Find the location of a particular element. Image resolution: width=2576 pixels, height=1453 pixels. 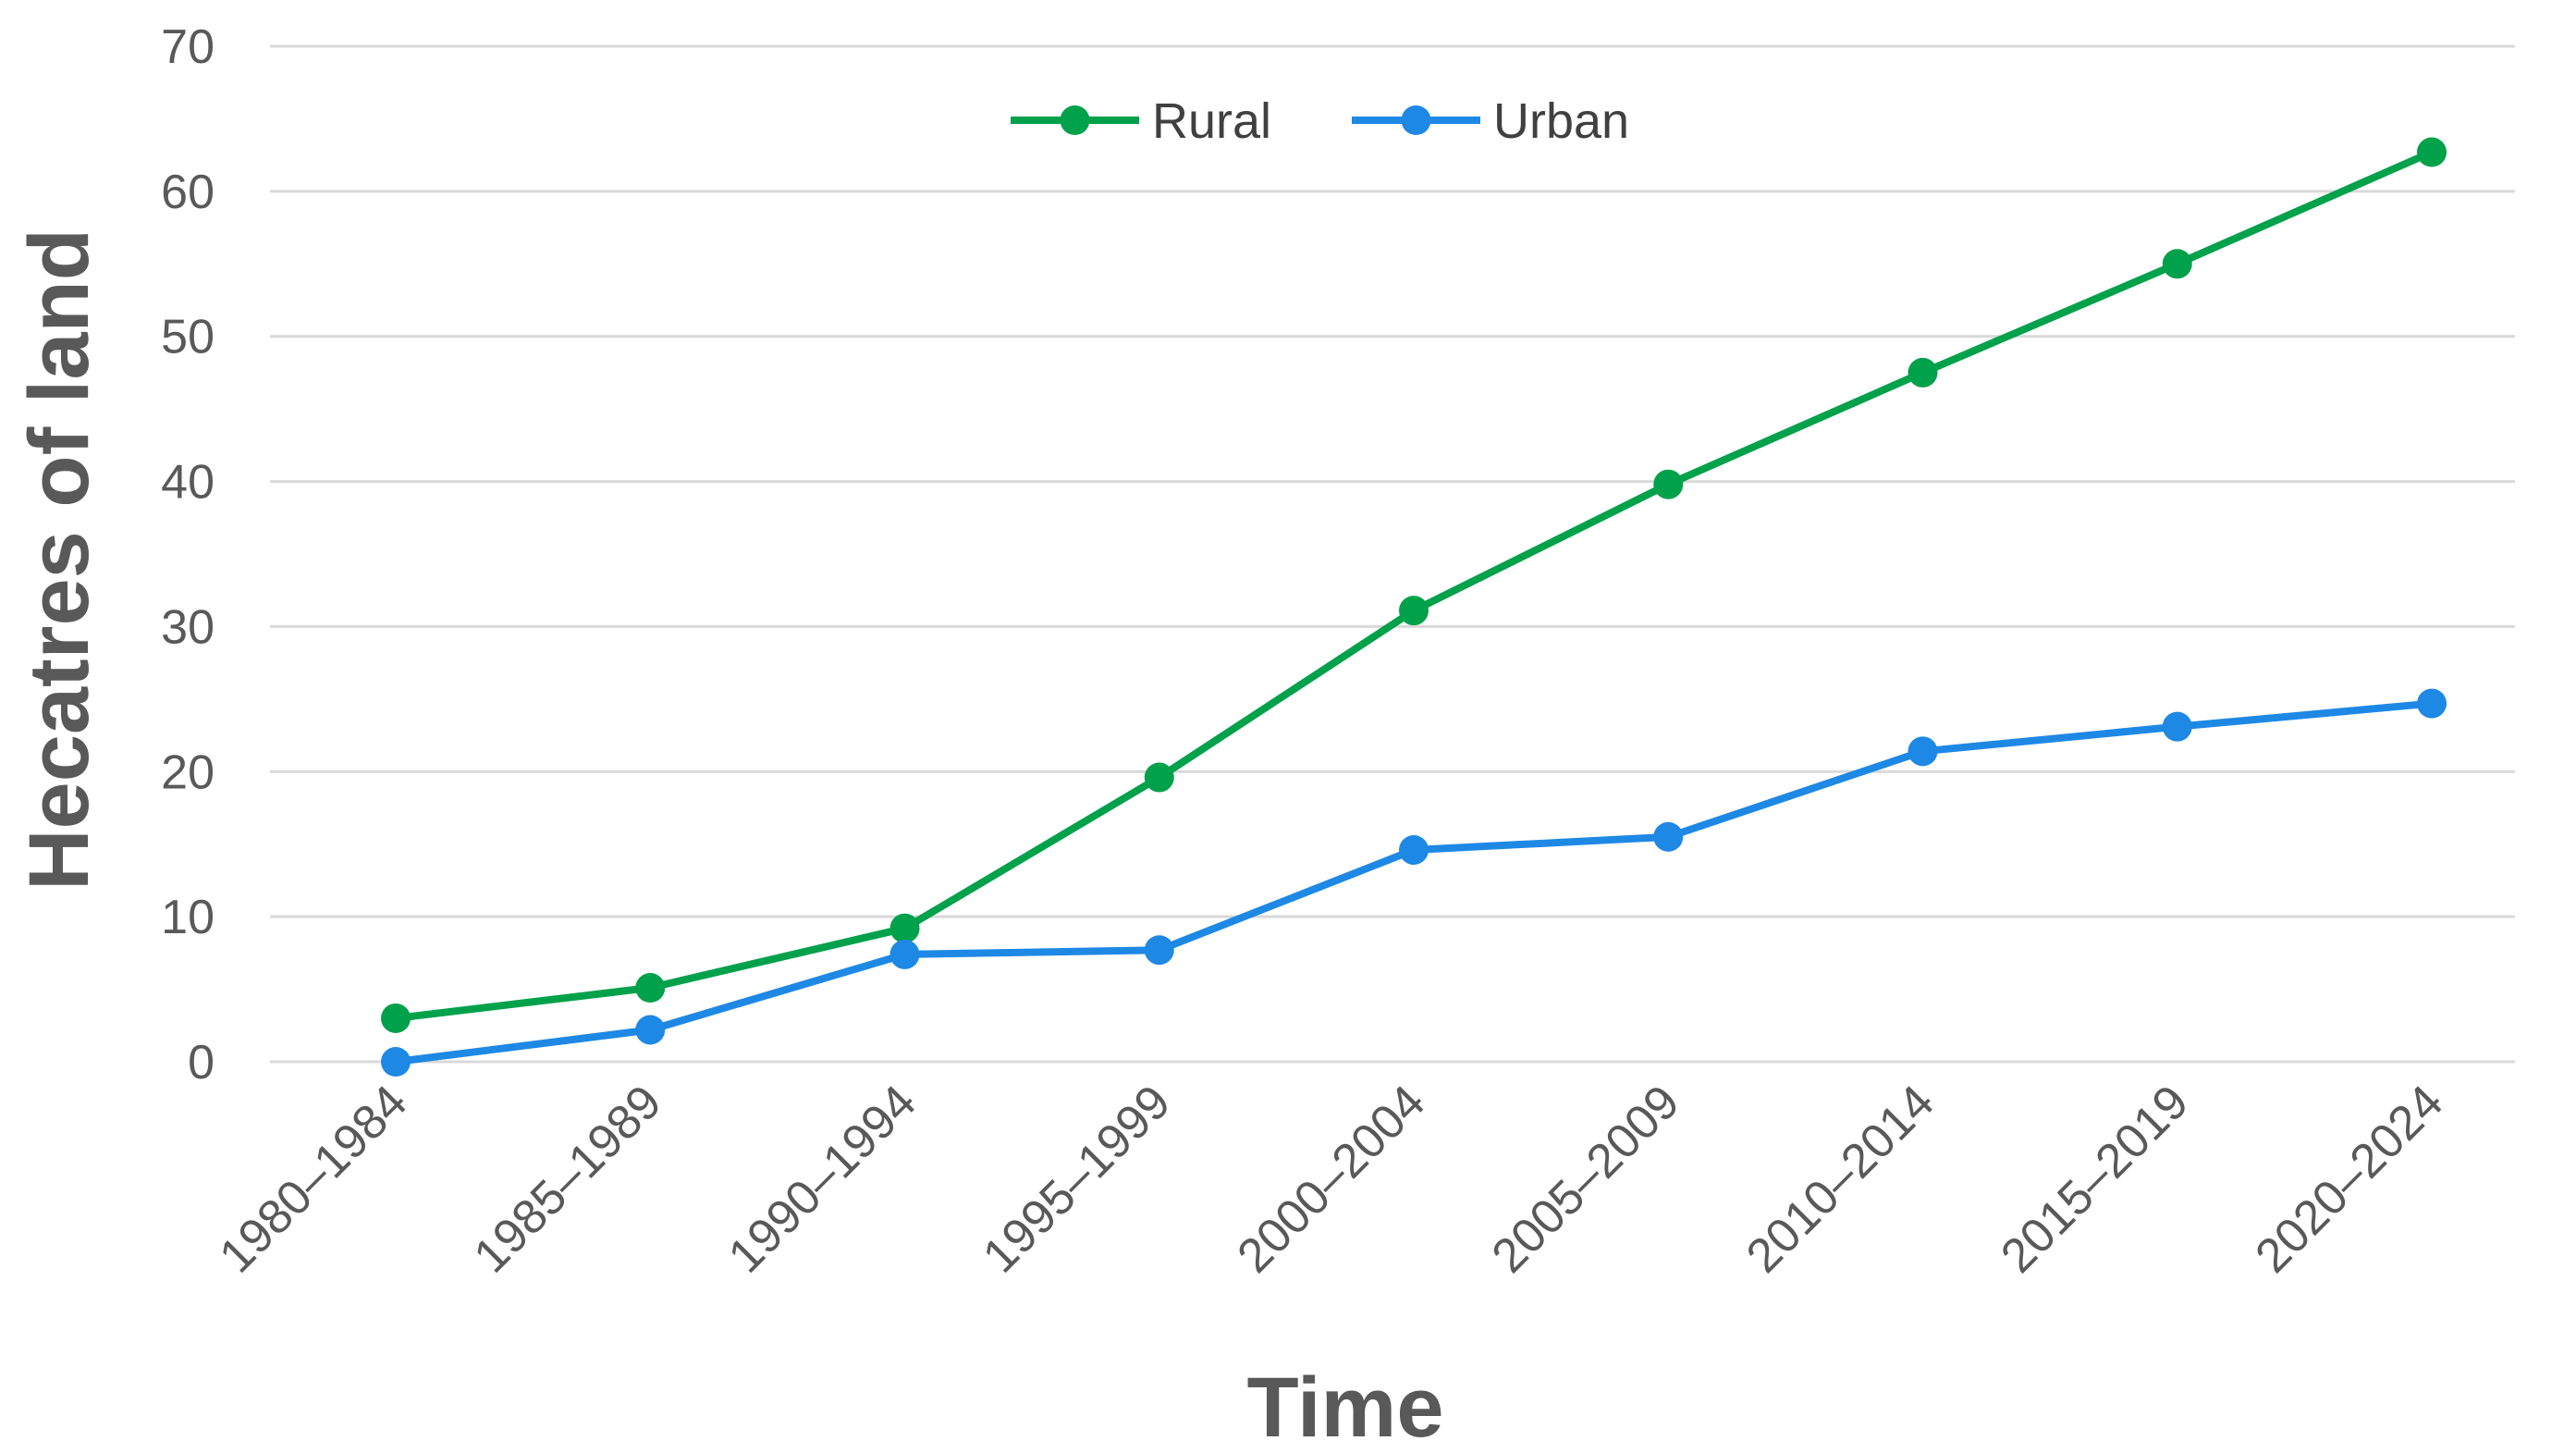

y-tick-label: 0 is located at coordinates (202, 1063).